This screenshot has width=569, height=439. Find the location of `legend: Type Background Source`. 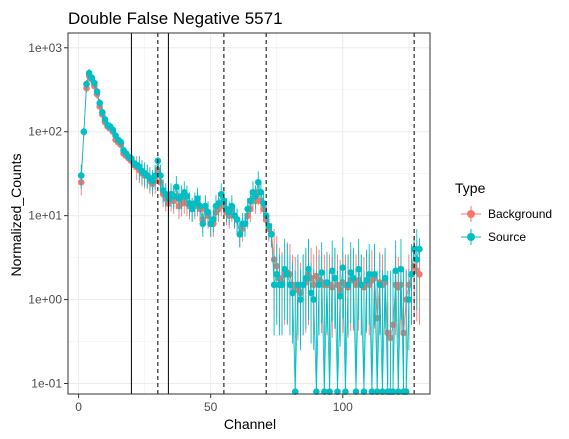

legend: Type Background Source is located at coordinates (503, 212).